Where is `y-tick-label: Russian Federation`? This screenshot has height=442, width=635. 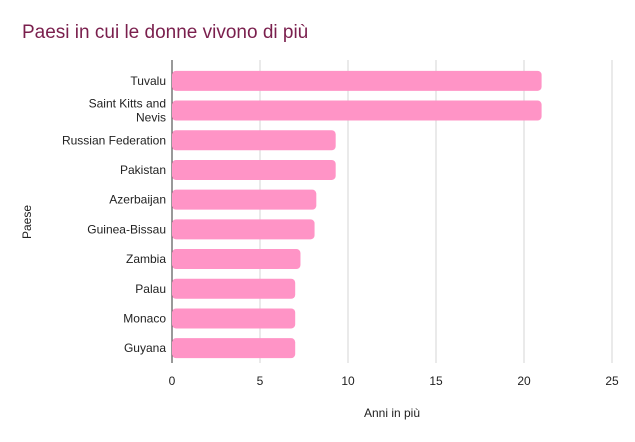 y-tick-label: Russian Federation is located at coordinates (114, 140).